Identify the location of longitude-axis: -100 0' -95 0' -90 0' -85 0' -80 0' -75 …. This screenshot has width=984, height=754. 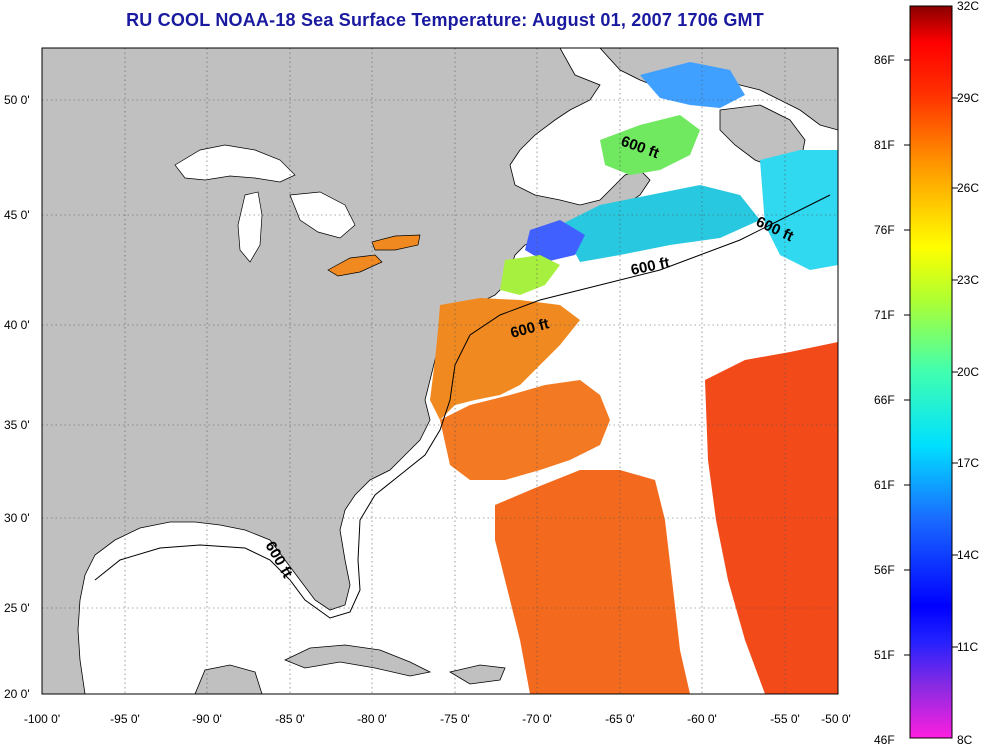
(437, 719).